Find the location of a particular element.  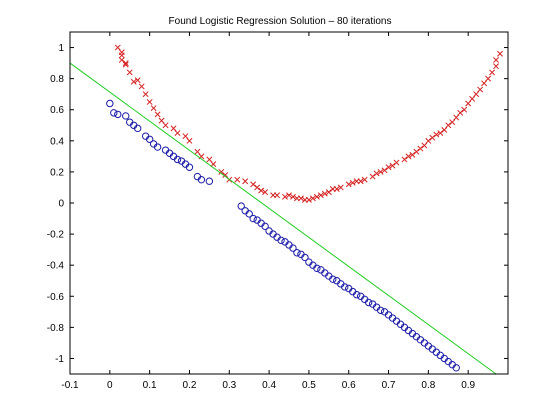

x-tick-label: -0.1 is located at coordinates (70, 385).